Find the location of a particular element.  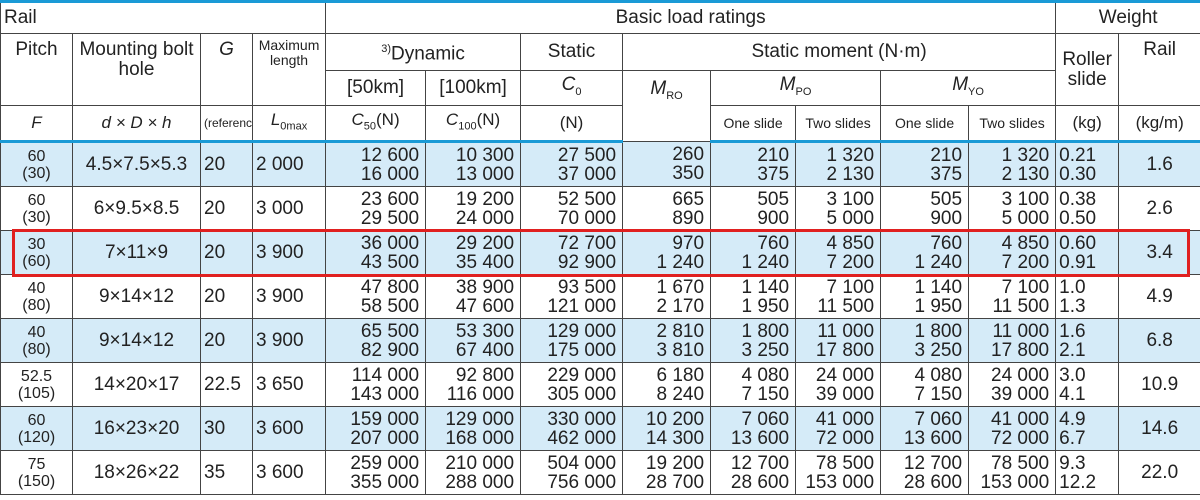

value: 3.0 is located at coordinates (1072, 375).